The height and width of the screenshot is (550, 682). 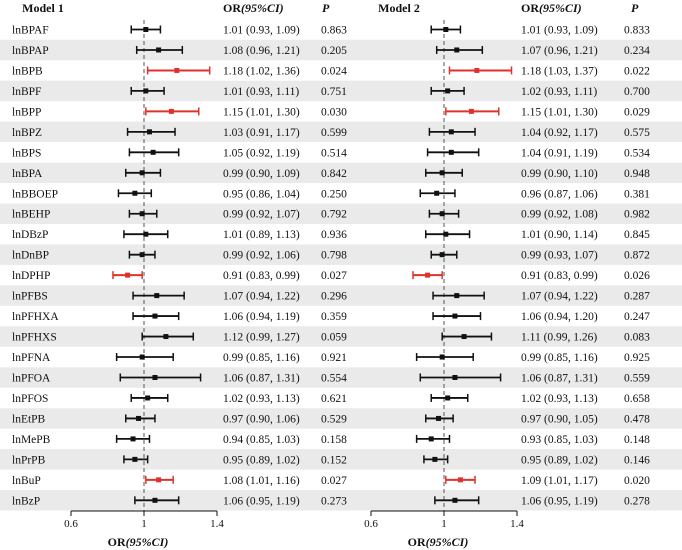 What do you see at coordinates (144, 524) in the screenshot?
I see `x-tick-label: 1` at bounding box center [144, 524].